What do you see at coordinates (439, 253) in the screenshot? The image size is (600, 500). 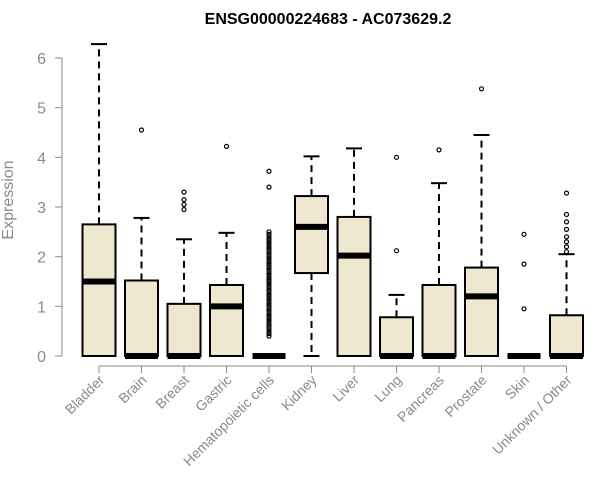 I see `box-pancreas` at bounding box center [439, 253].